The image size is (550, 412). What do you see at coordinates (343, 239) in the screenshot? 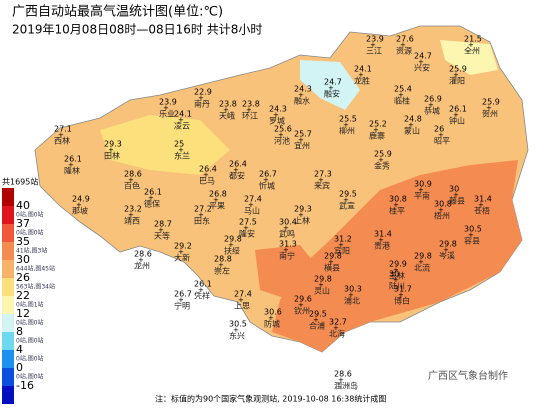
I see `station-value: 31.2` at bounding box center [343, 239].